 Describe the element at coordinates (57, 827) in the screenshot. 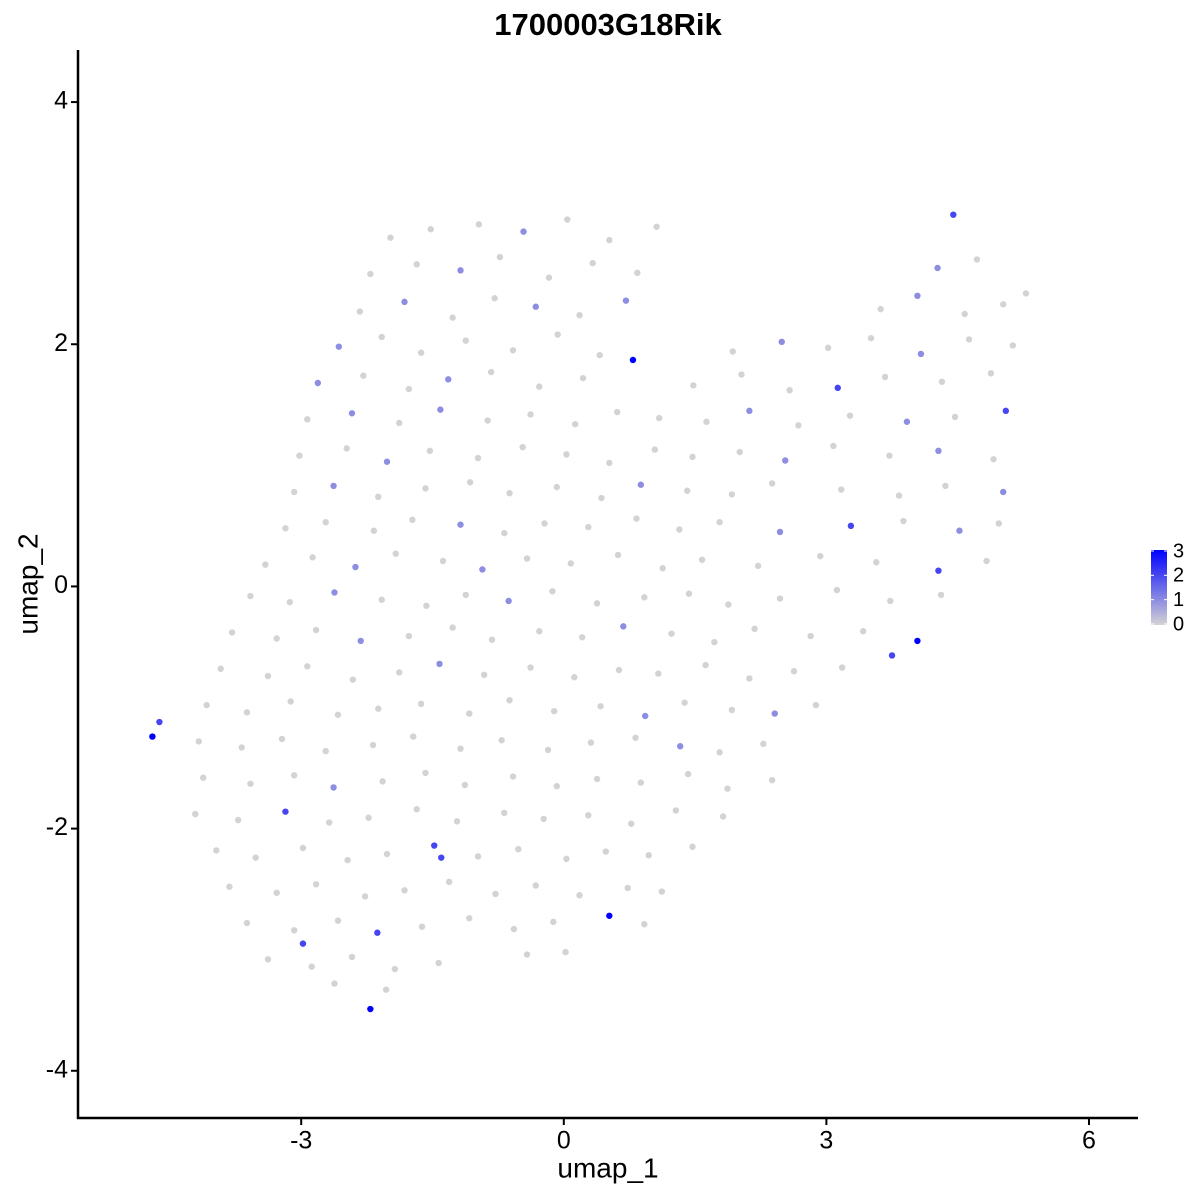

I see `y-tick-label: -2` at that location.